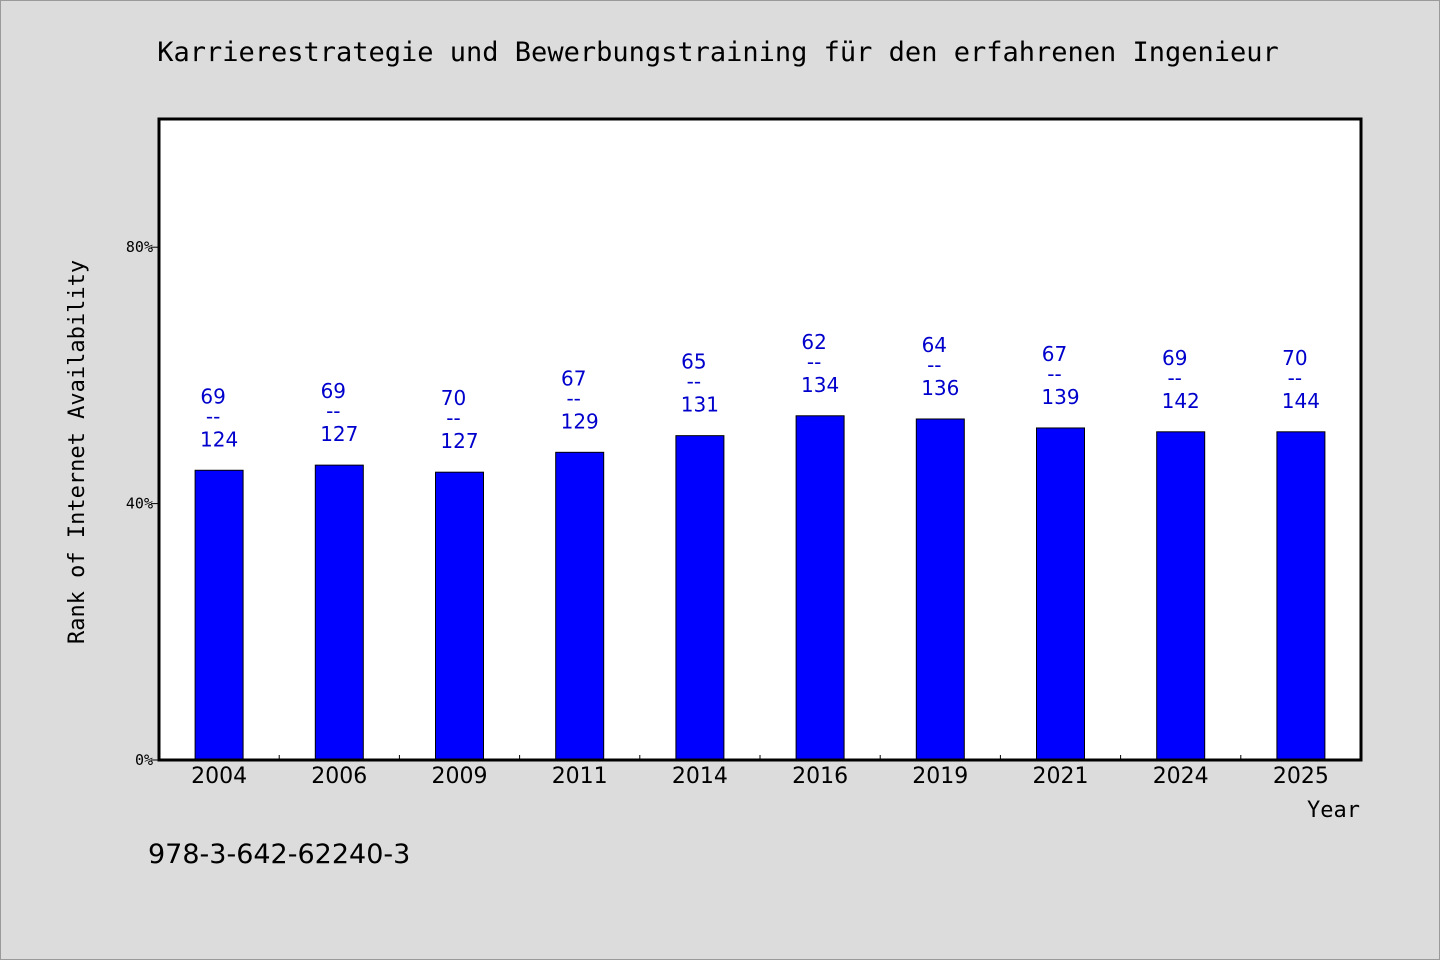 This screenshot has height=960, width=1440. Describe the element at coordinates (453, 398) in the screenshot. I see `data-label-top-2009: 70` at that location.